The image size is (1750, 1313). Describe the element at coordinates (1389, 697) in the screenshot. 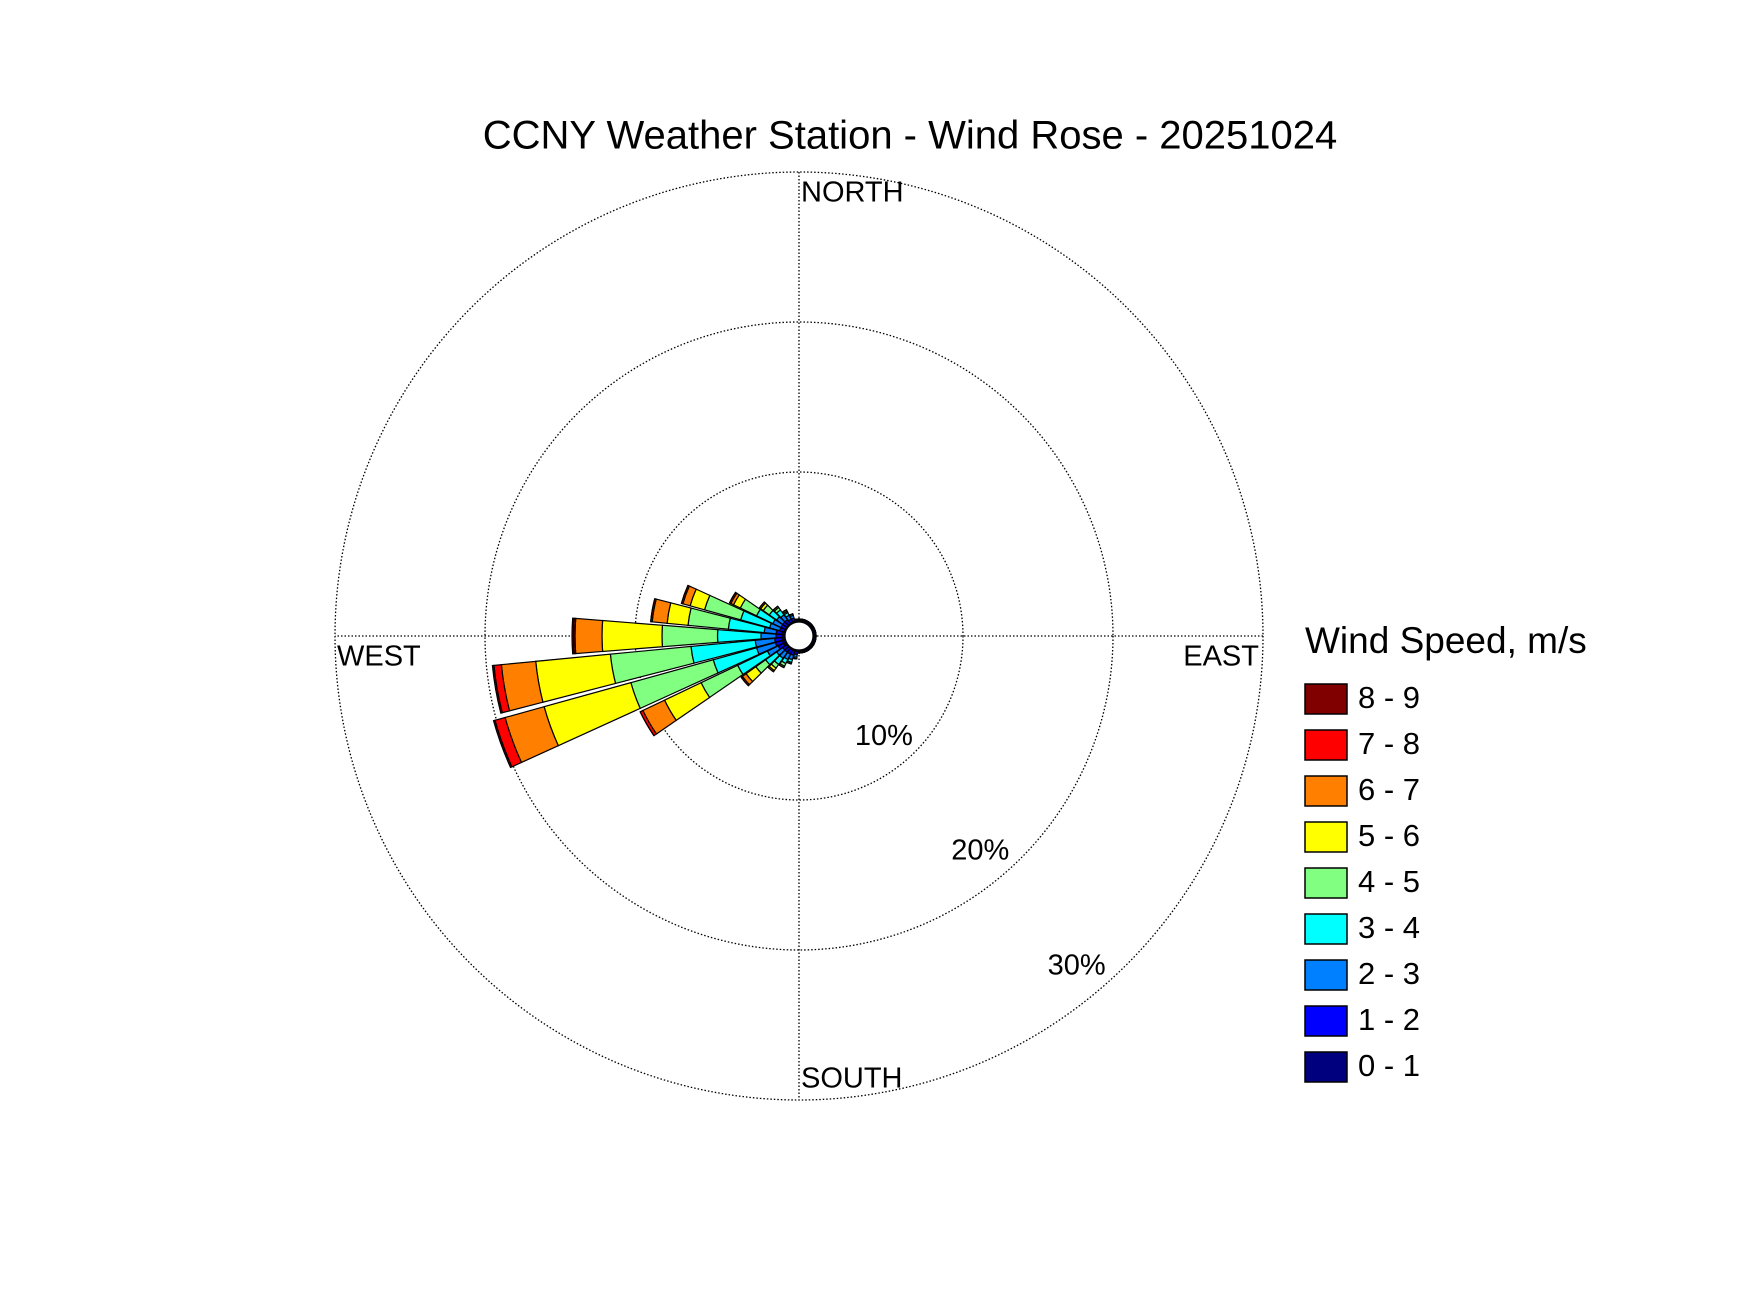

I see `legend-label: 8 - 9` at that location.